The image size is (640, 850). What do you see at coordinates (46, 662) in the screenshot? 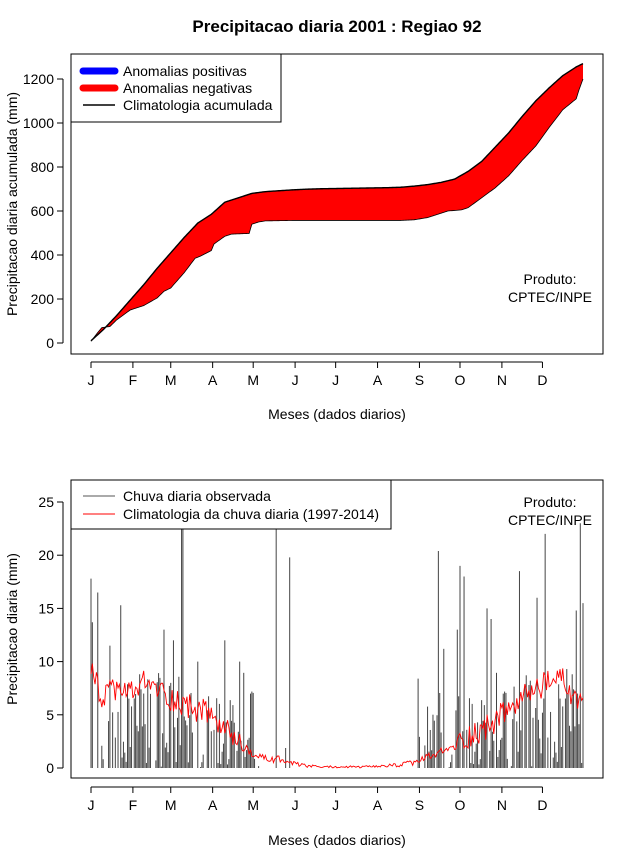
I see `bottom-y-tick-label: 10` at bounding box center [46, 662].